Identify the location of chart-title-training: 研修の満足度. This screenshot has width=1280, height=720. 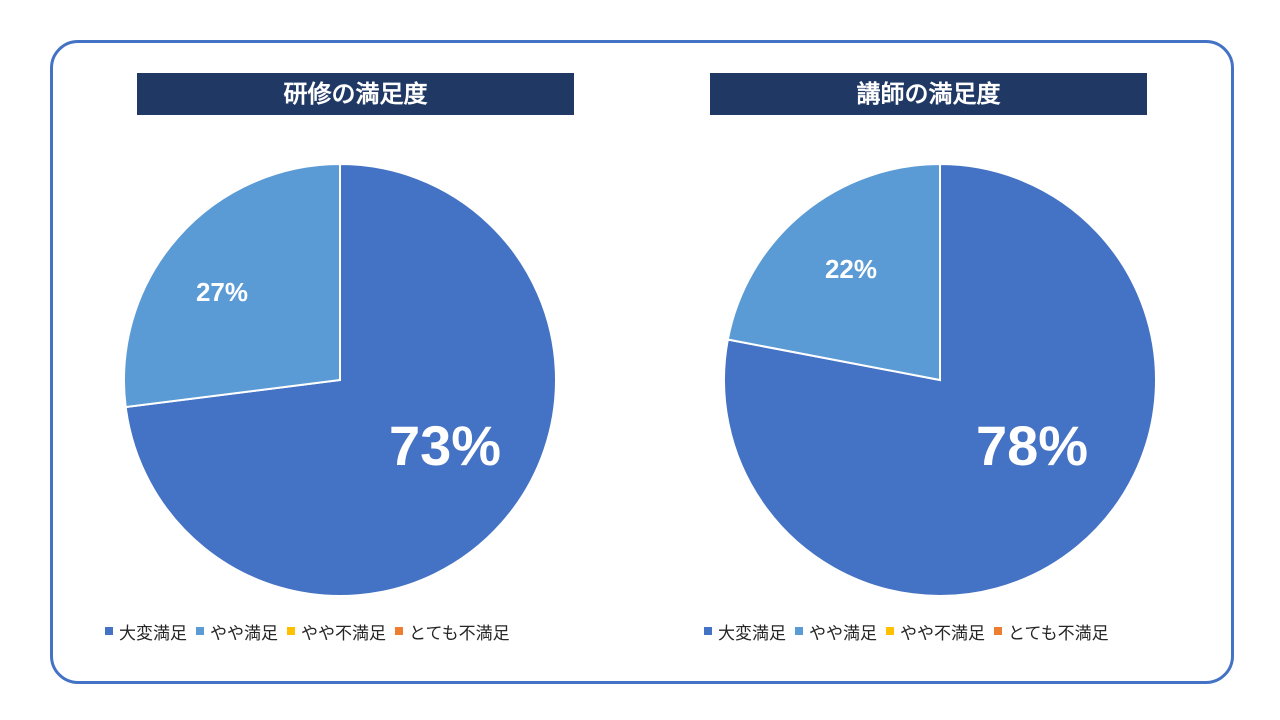
(355, 94).